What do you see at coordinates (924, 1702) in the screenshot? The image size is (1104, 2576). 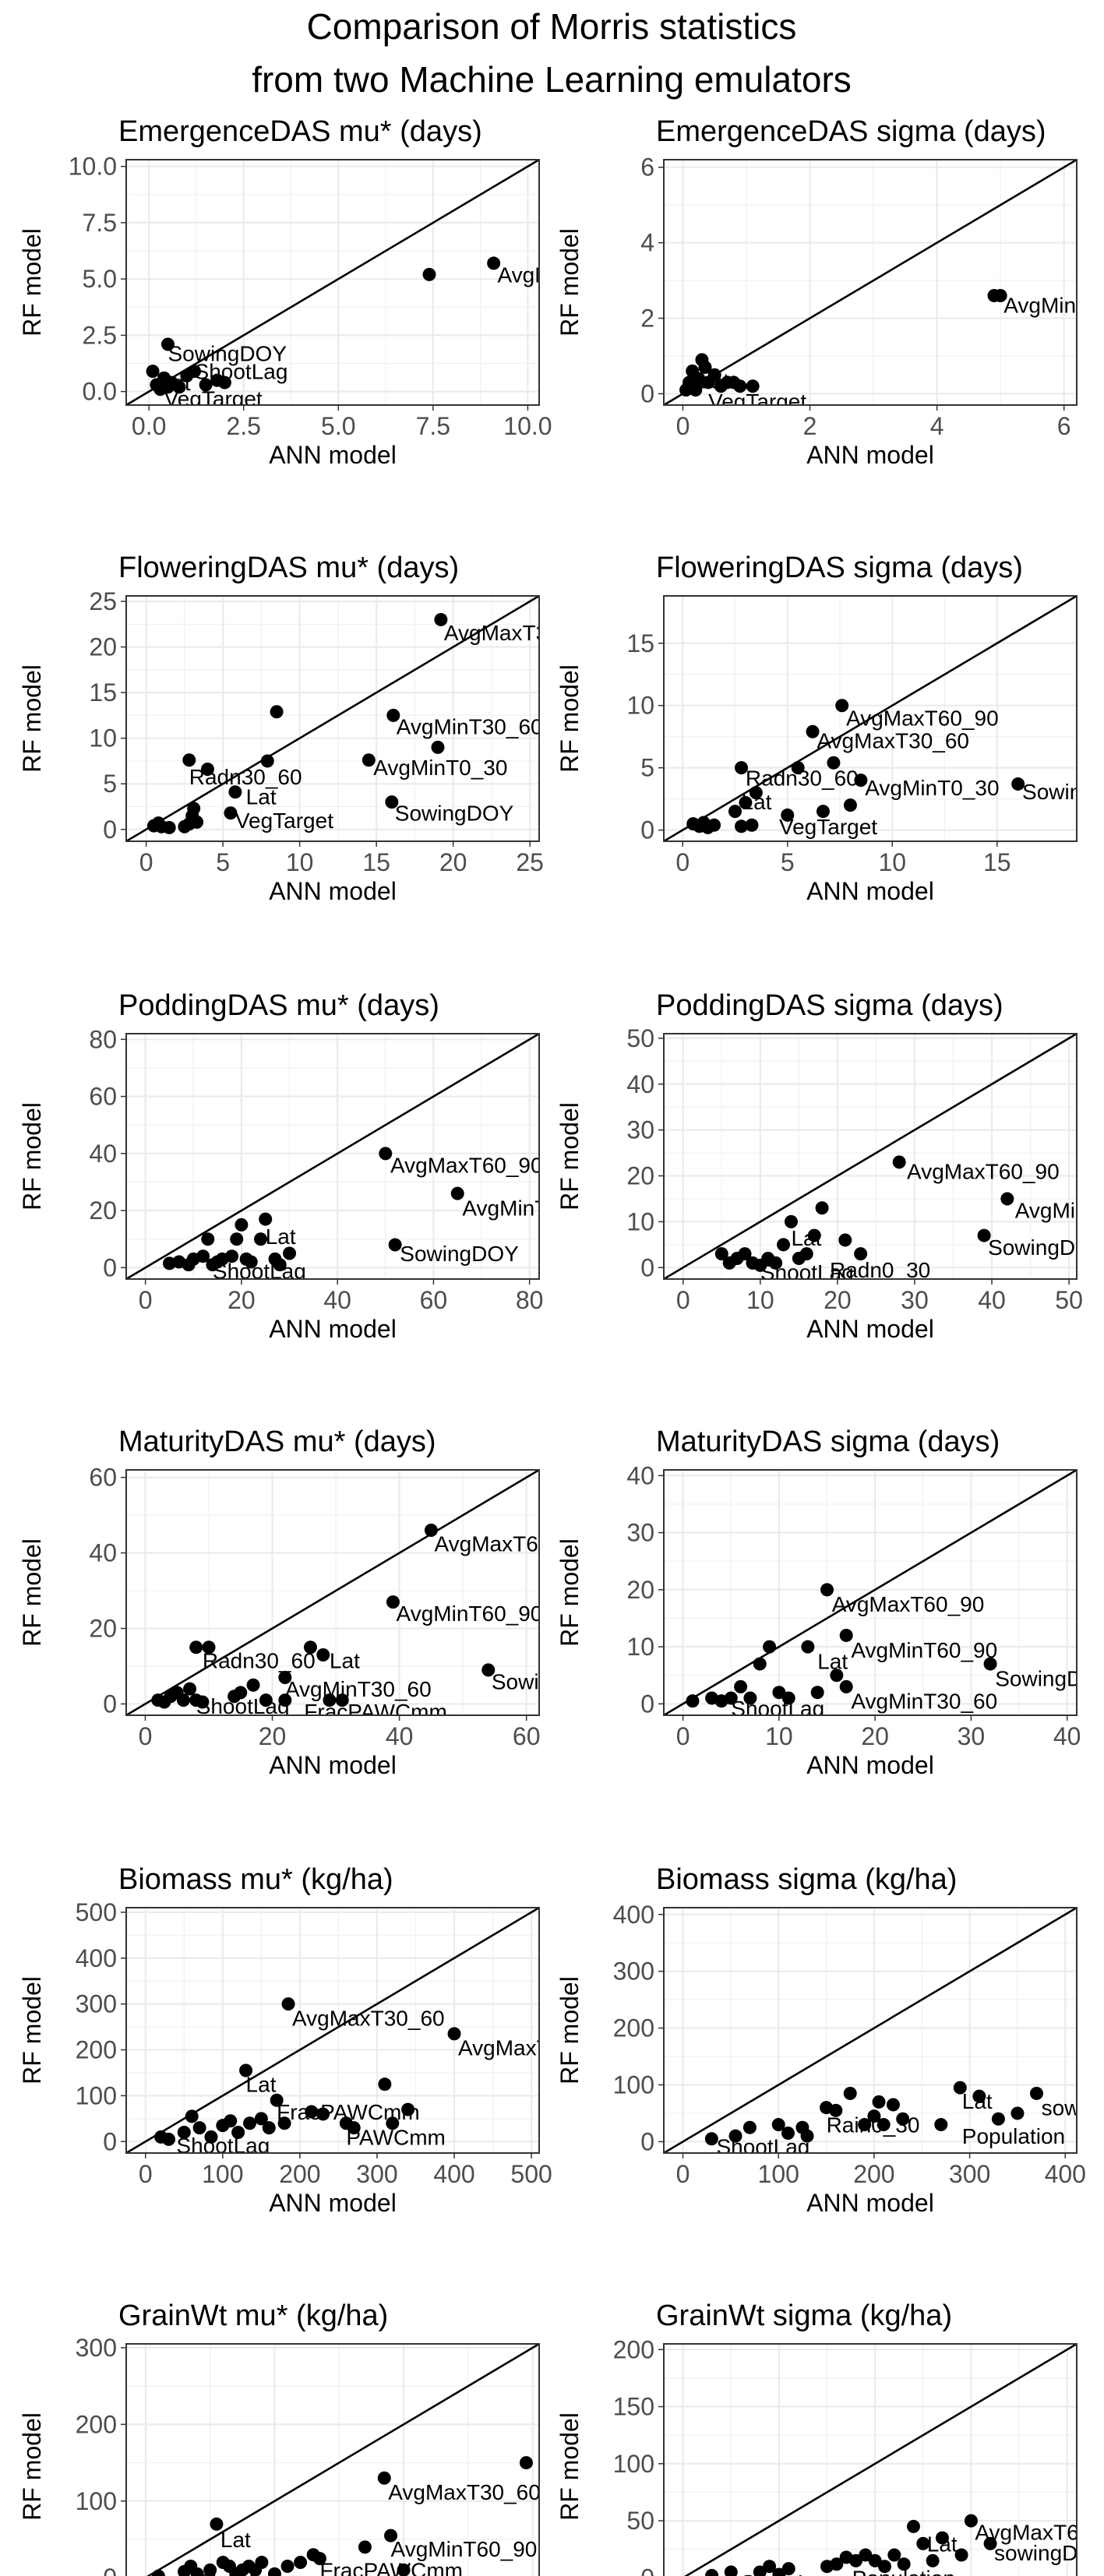 I see `point-label: AvgMinT30_60` at bounding box center [924, 1702].